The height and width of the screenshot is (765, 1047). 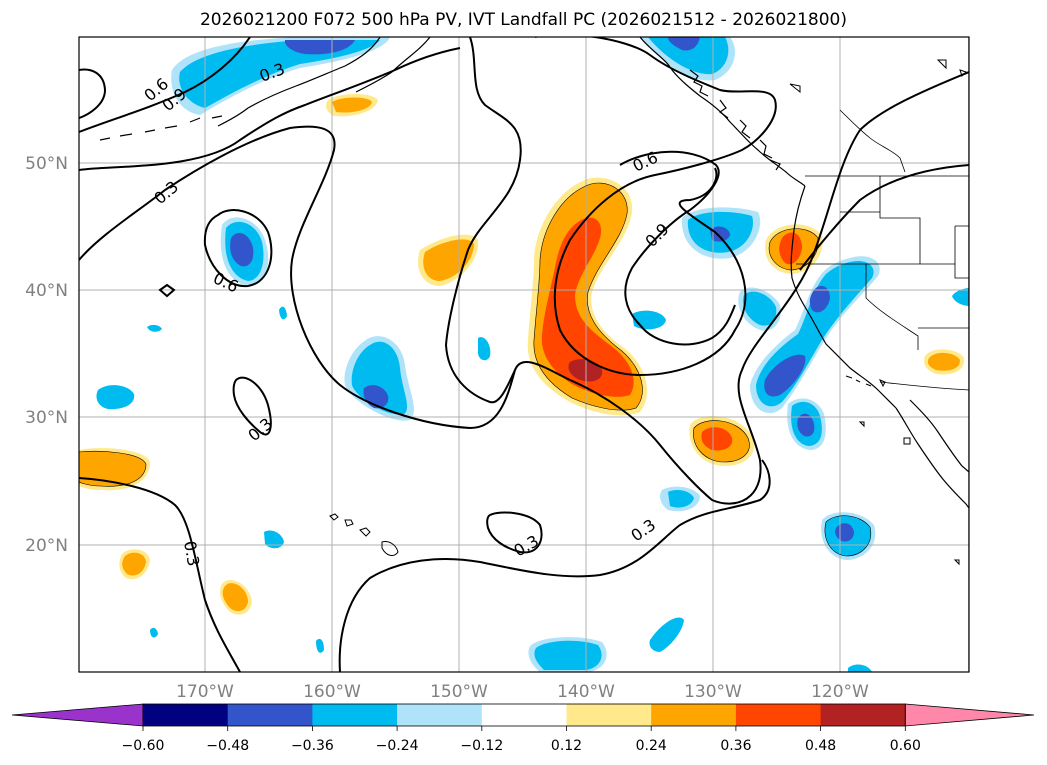 I want to click on lon-label-160w: 160°W, so click(x=332, y=692).